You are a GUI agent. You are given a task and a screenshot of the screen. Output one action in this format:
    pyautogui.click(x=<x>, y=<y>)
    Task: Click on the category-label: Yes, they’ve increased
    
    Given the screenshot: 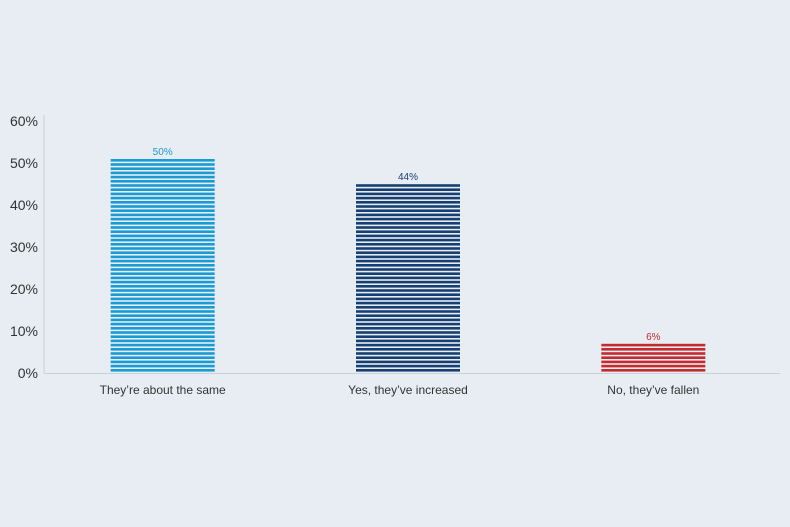 What is the action you would take?
    pyautogui.click(x=408, y=390)
    